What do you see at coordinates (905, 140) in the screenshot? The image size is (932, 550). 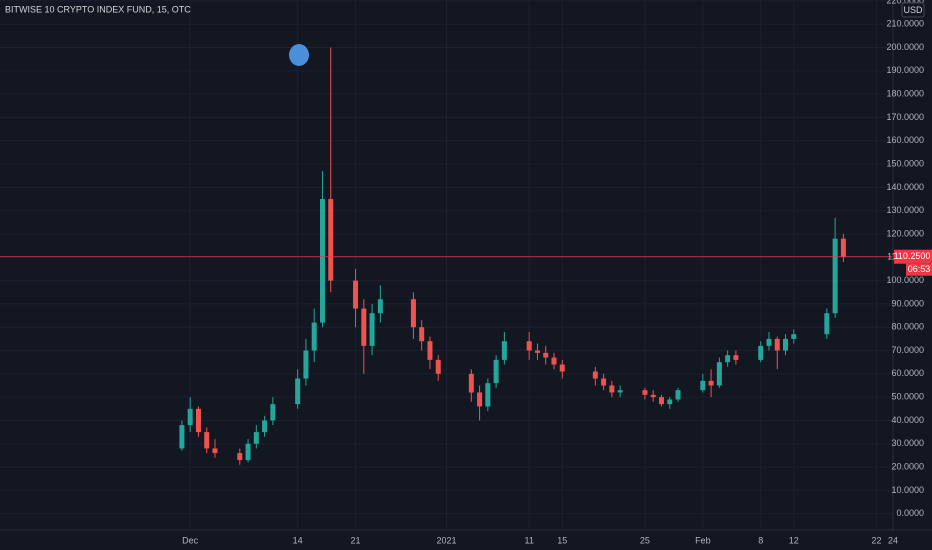 I see `y-tick-label: 160.0000` at bounding box center [905, 140].